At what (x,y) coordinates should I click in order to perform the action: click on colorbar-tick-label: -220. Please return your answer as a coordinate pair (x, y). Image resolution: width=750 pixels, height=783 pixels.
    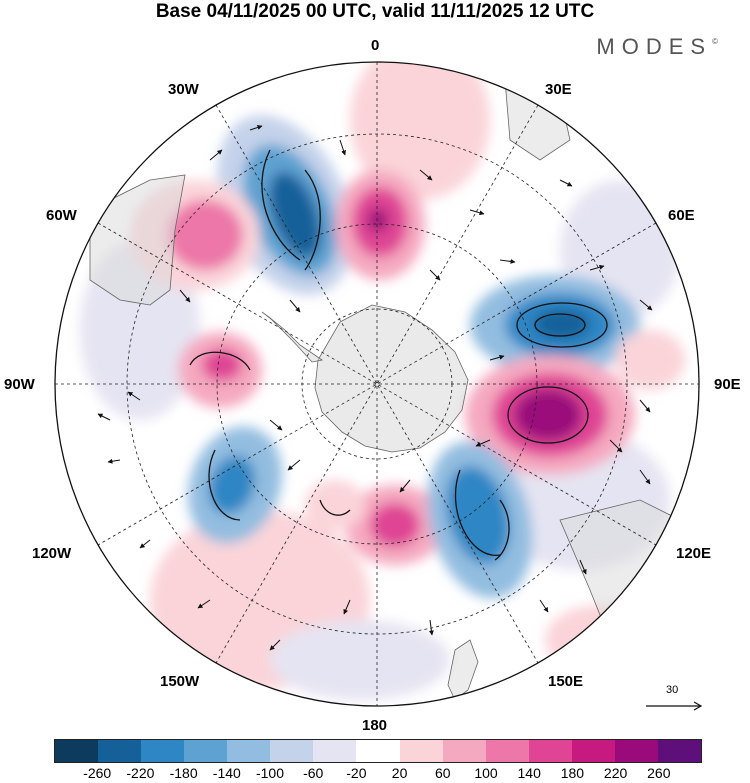
    Looking at the image, I should click on (140, 773).